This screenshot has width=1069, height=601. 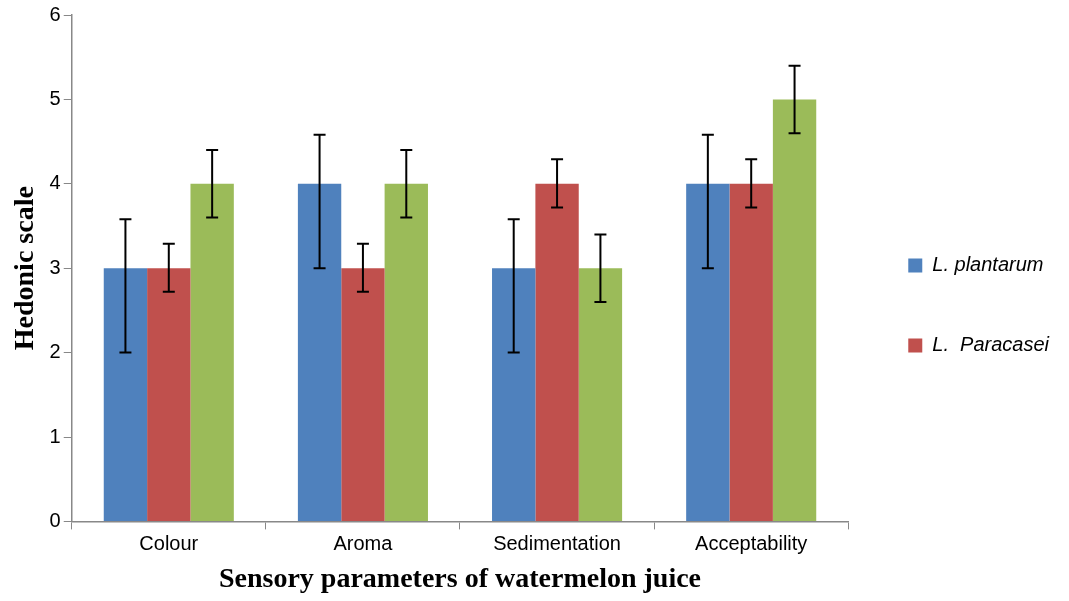 I want to click on y-tick-label: 1, so click(x=55, y=435).